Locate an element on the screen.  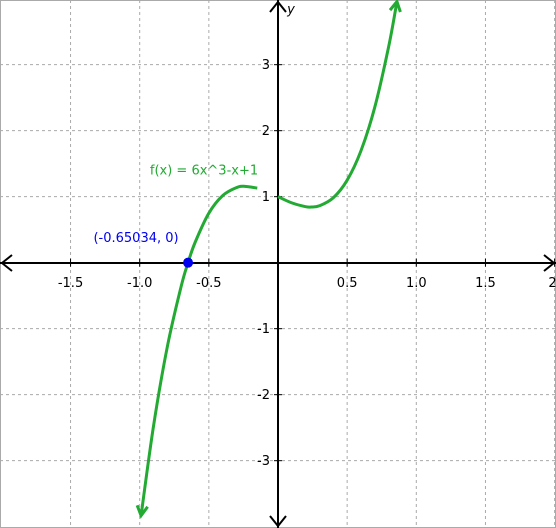
y-tick-label: 1 is located at coordinates (266, 197).